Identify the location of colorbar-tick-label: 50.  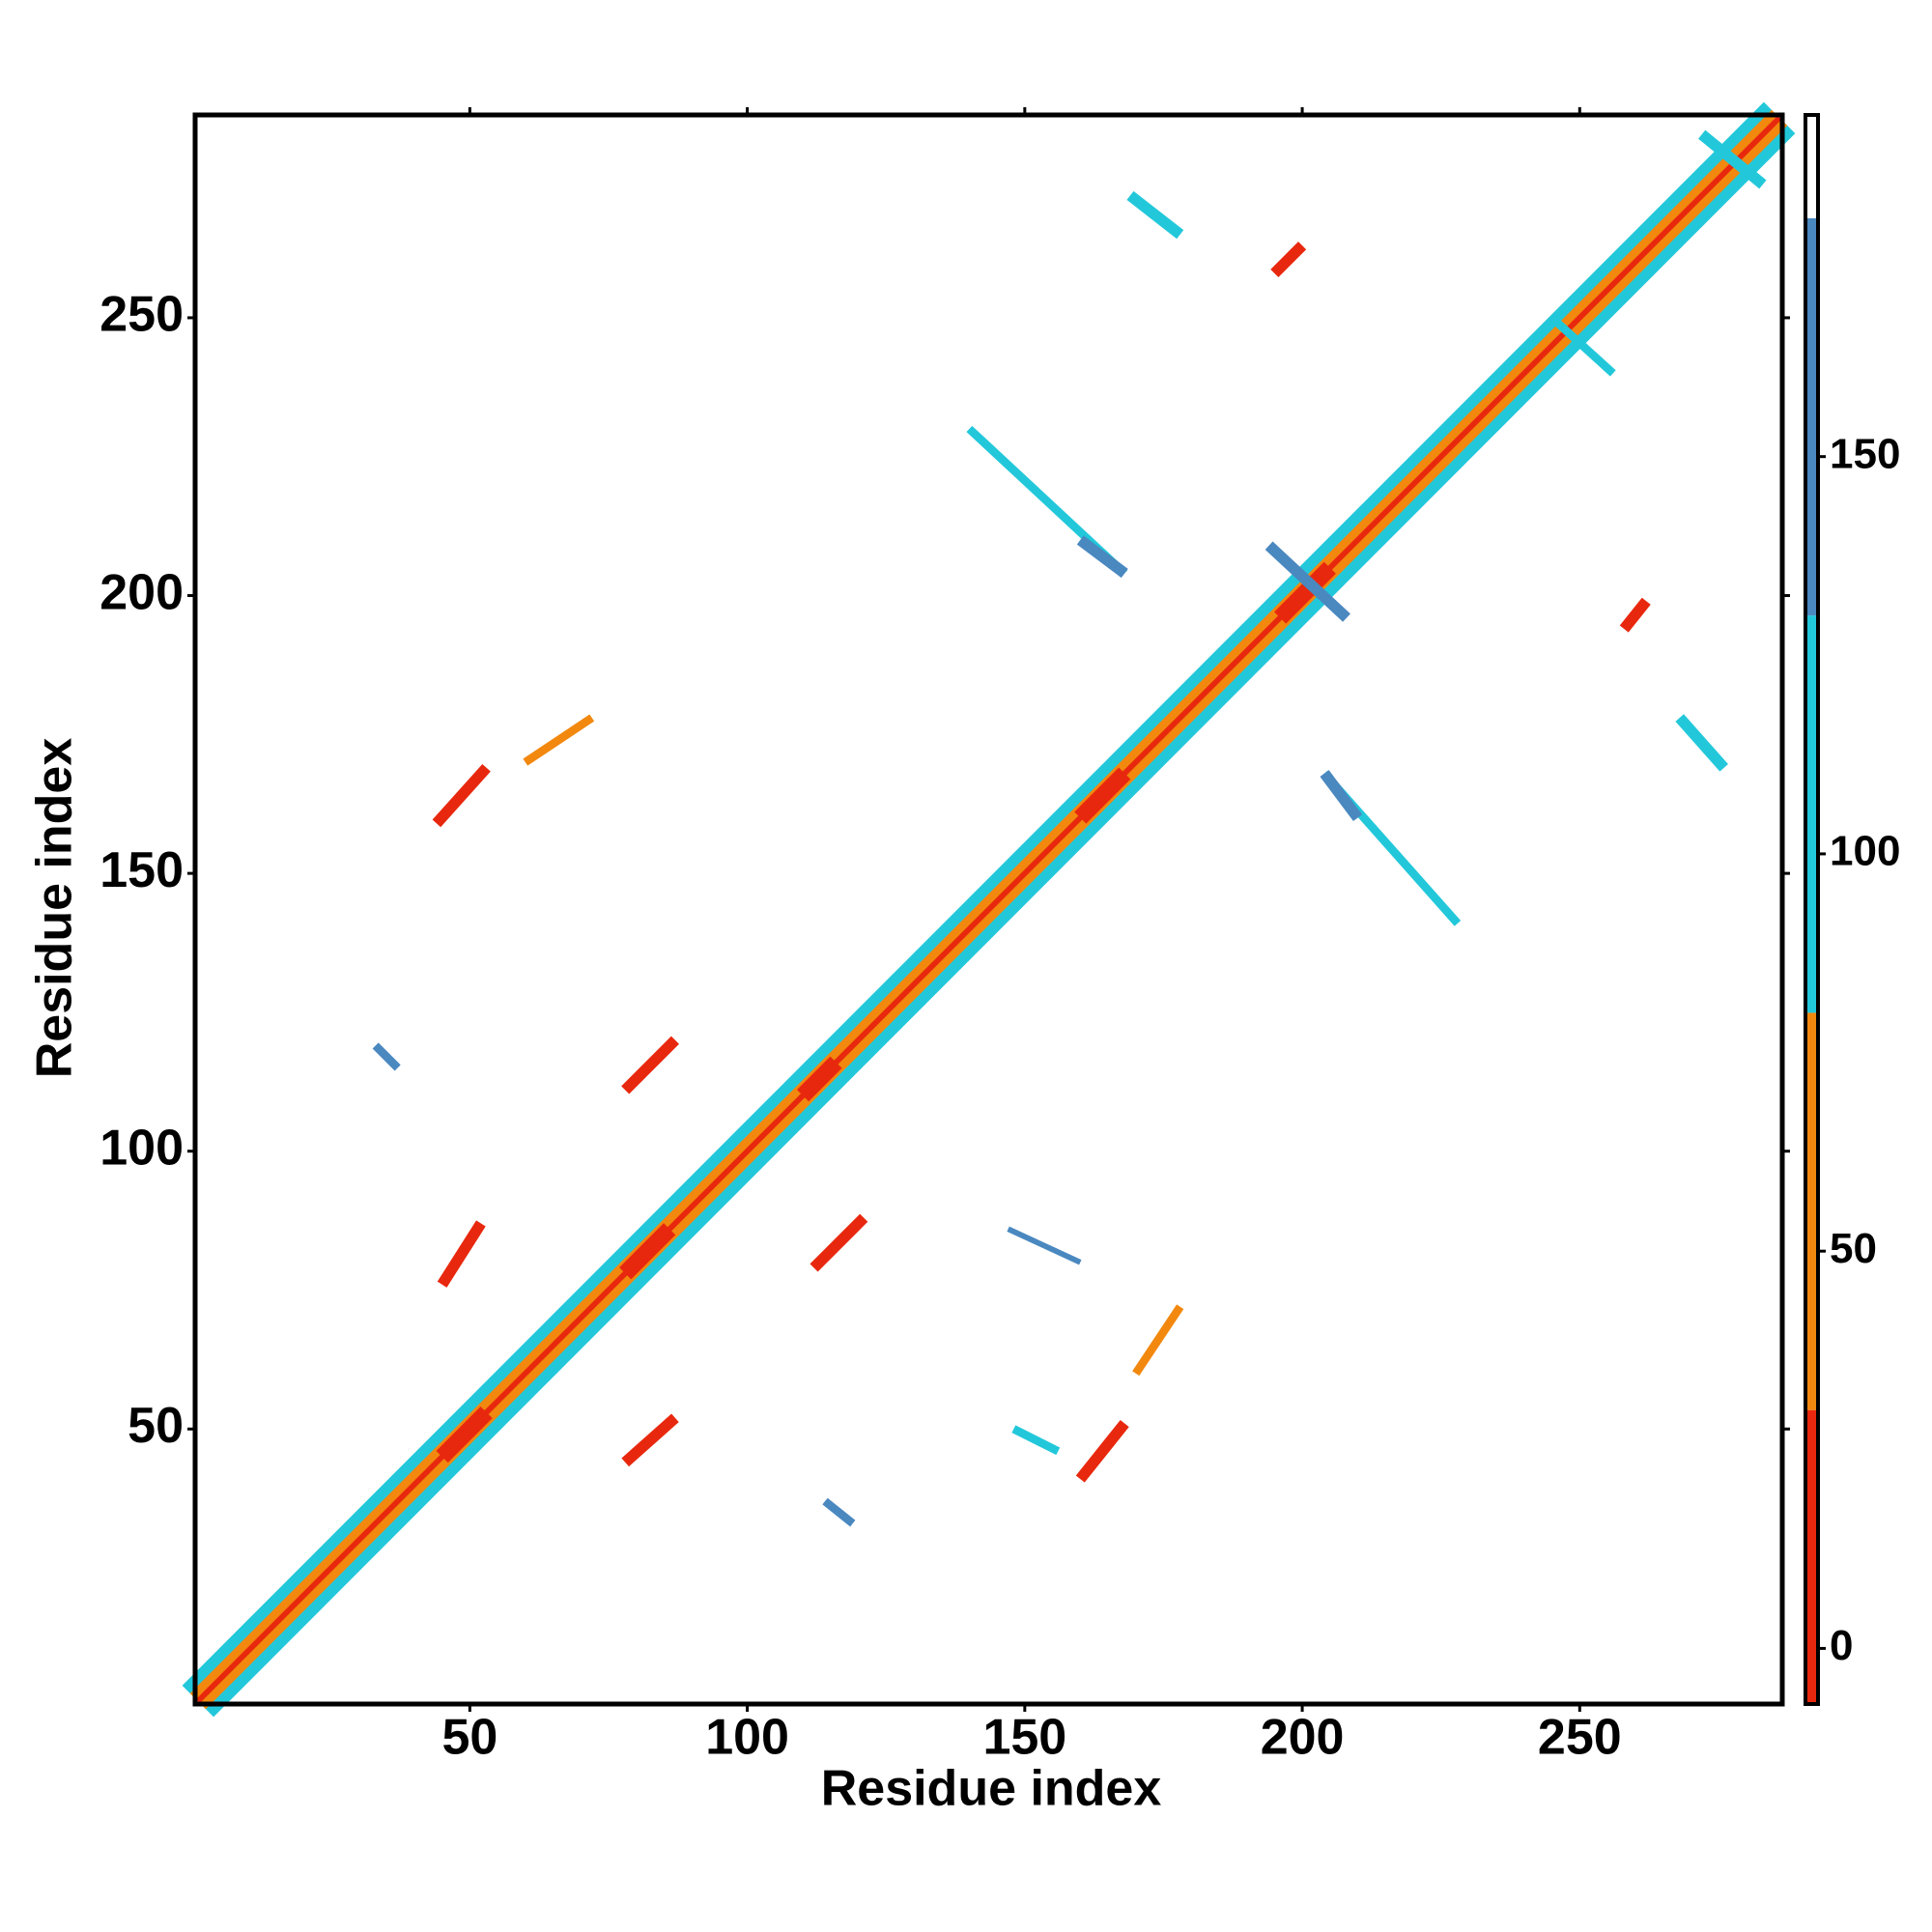
(1853, 1248).